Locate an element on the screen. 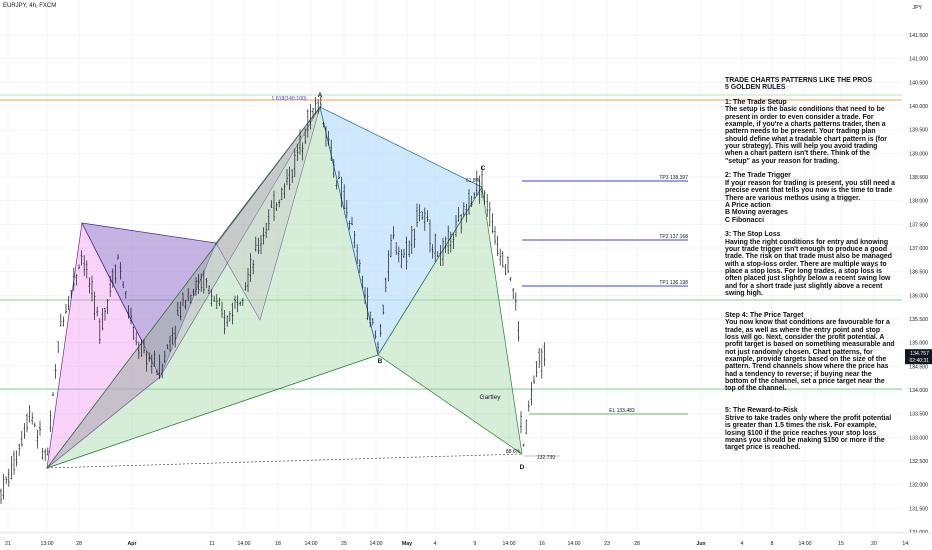 The width and height of the screenshot is (932, 550). level-label-tp3: TP3 138.397 is located at coordinates (673, 178).